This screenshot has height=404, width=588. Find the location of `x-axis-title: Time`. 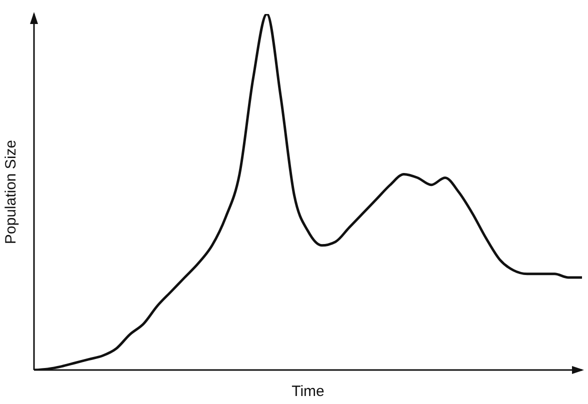

x-axis-title: Time is located at coordinates (308, 391).